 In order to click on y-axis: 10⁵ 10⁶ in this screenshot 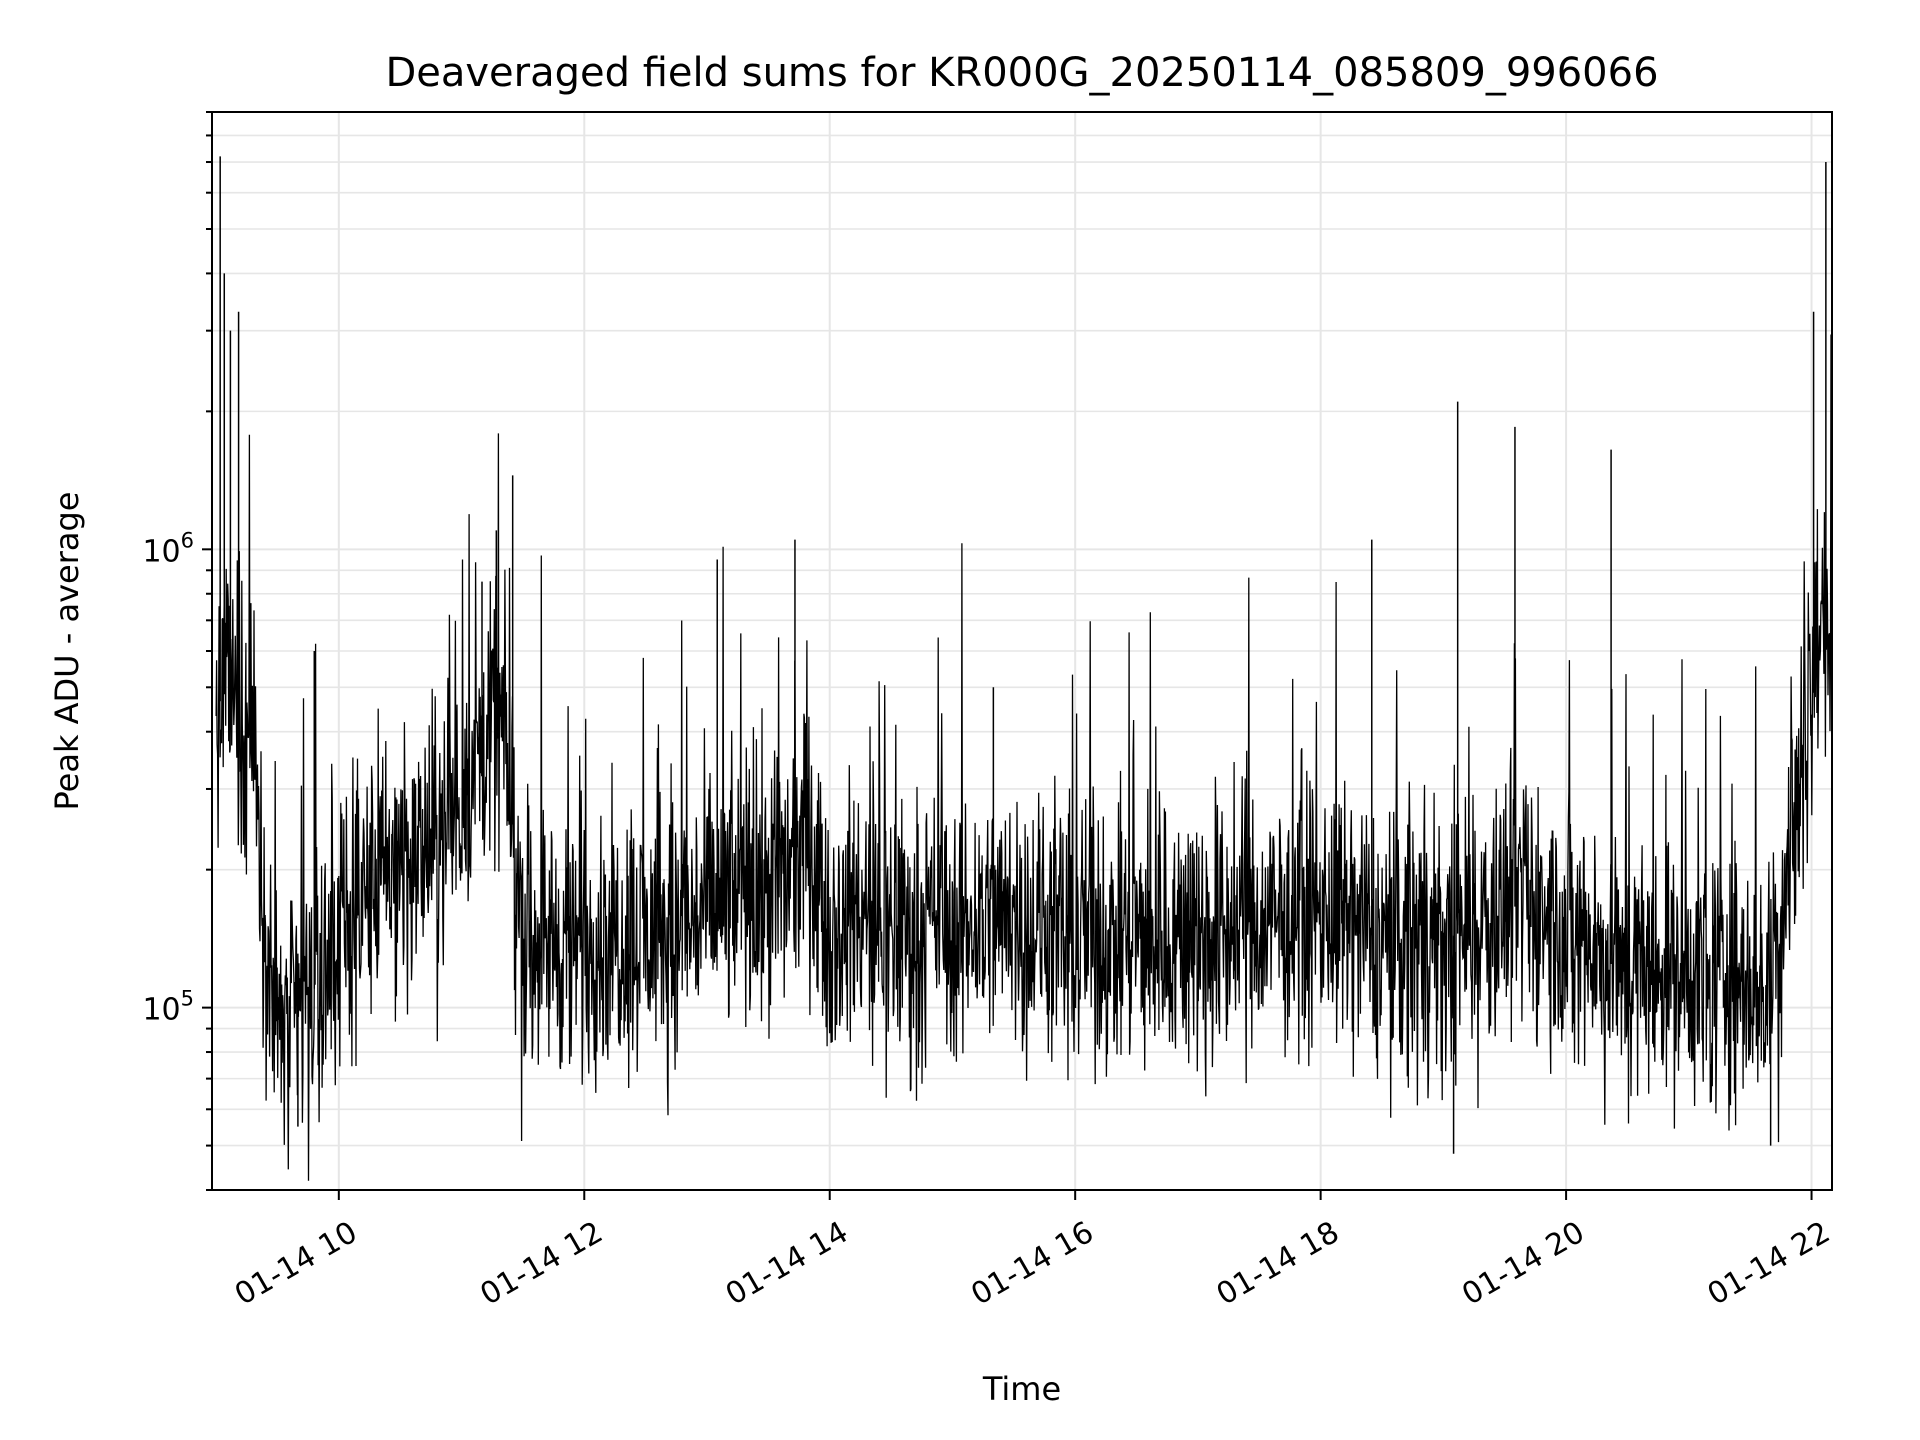, I will do `click(177, 651)`.